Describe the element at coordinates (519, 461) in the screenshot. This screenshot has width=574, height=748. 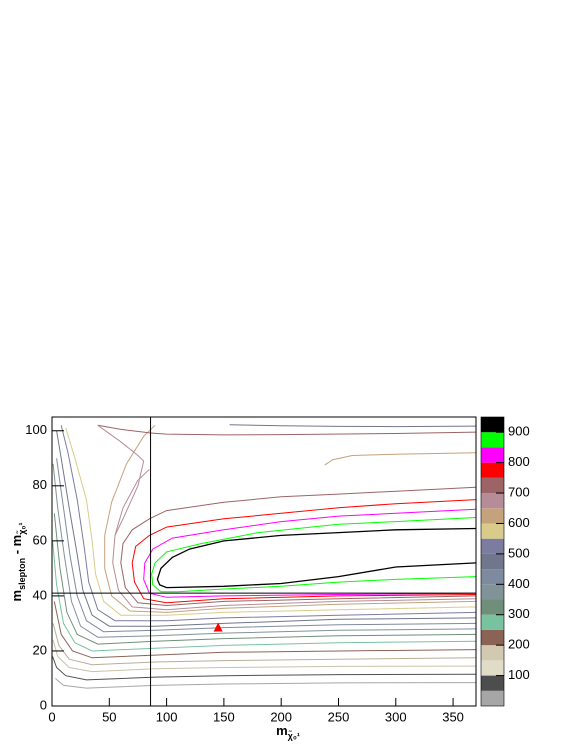
I see `z-tick-label: 800` at that location.